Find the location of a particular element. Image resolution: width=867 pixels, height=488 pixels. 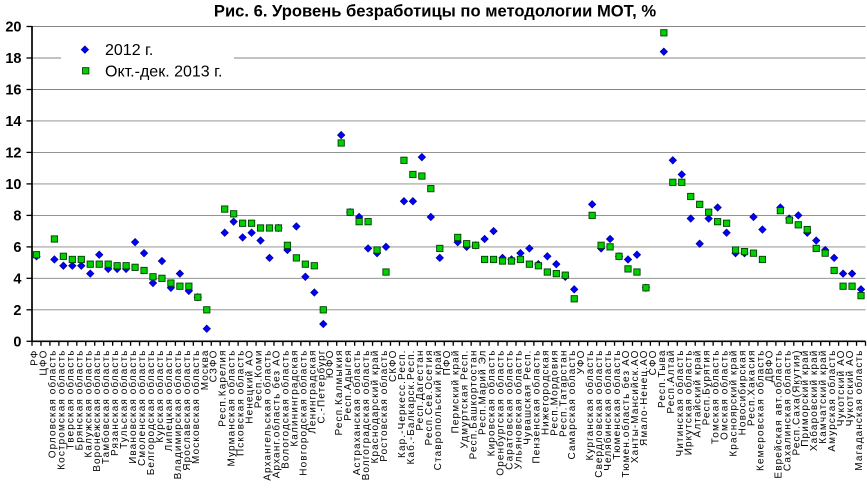

svg-text: Респ.Татарстан is located at coordinates (563, 394).